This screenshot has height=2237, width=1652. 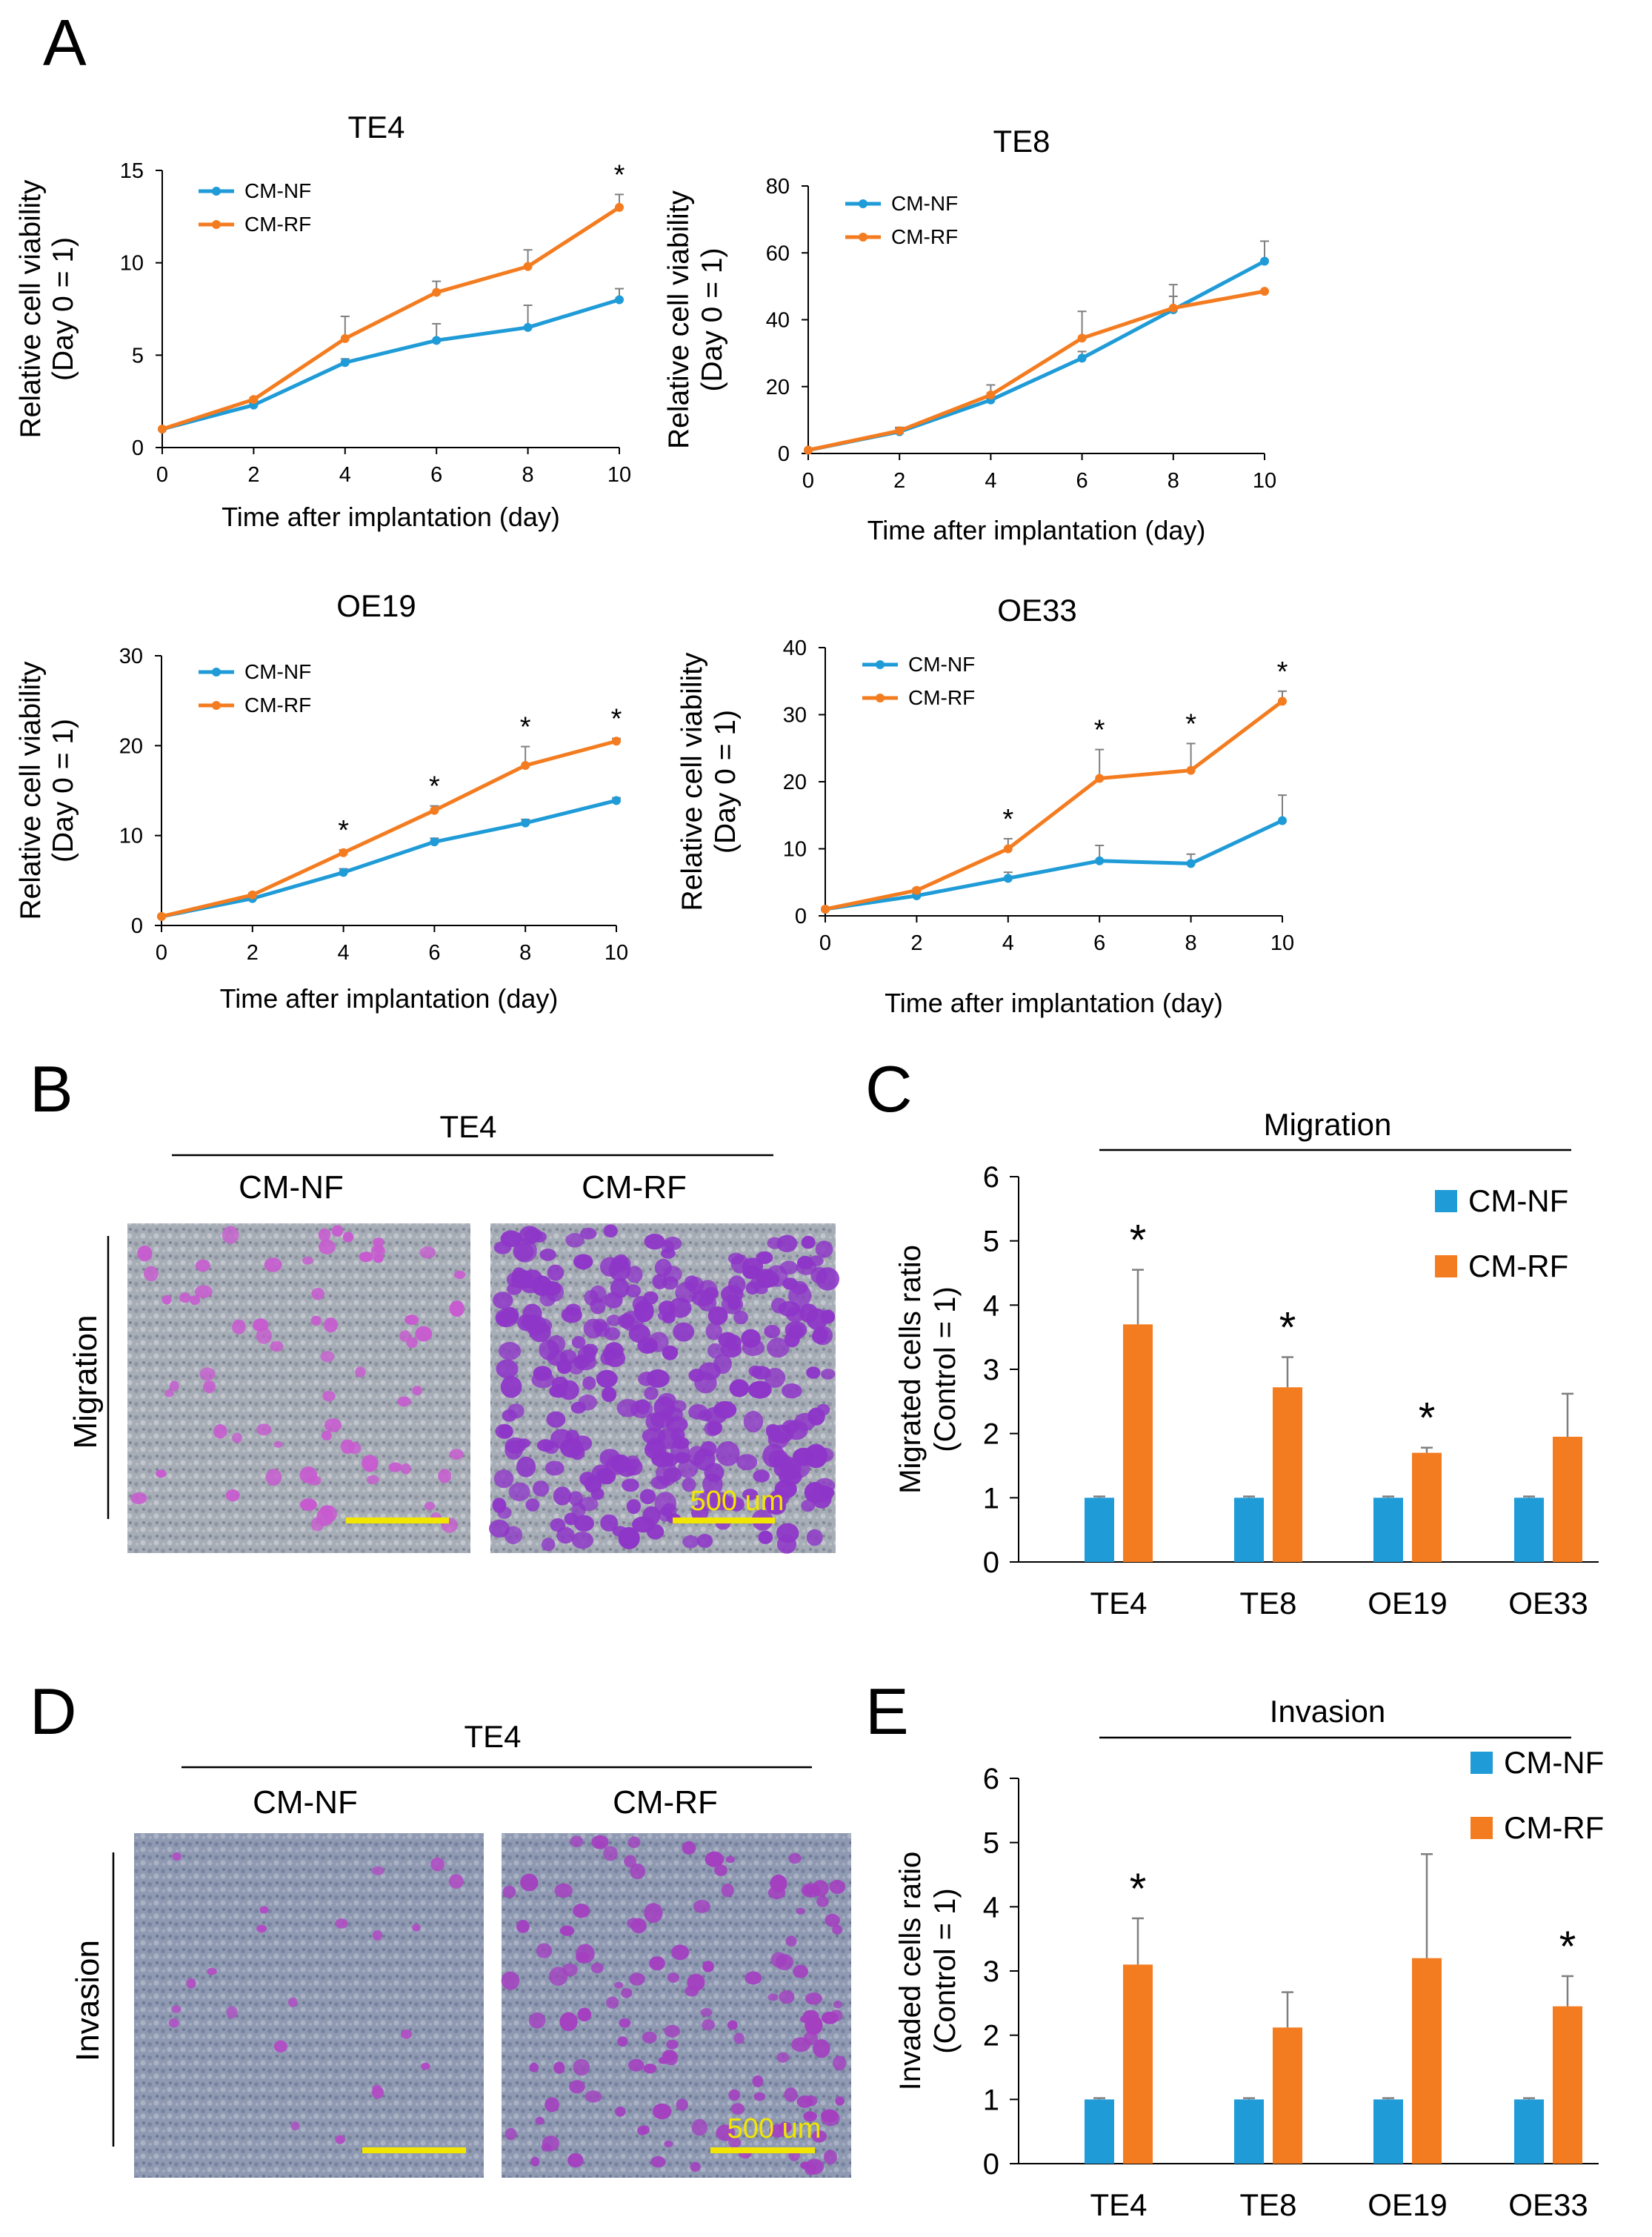 What do you see at coordinates (138, 356) in the screenshot?
I see `y-tick-label: 5` at bounding box center [138, 356].